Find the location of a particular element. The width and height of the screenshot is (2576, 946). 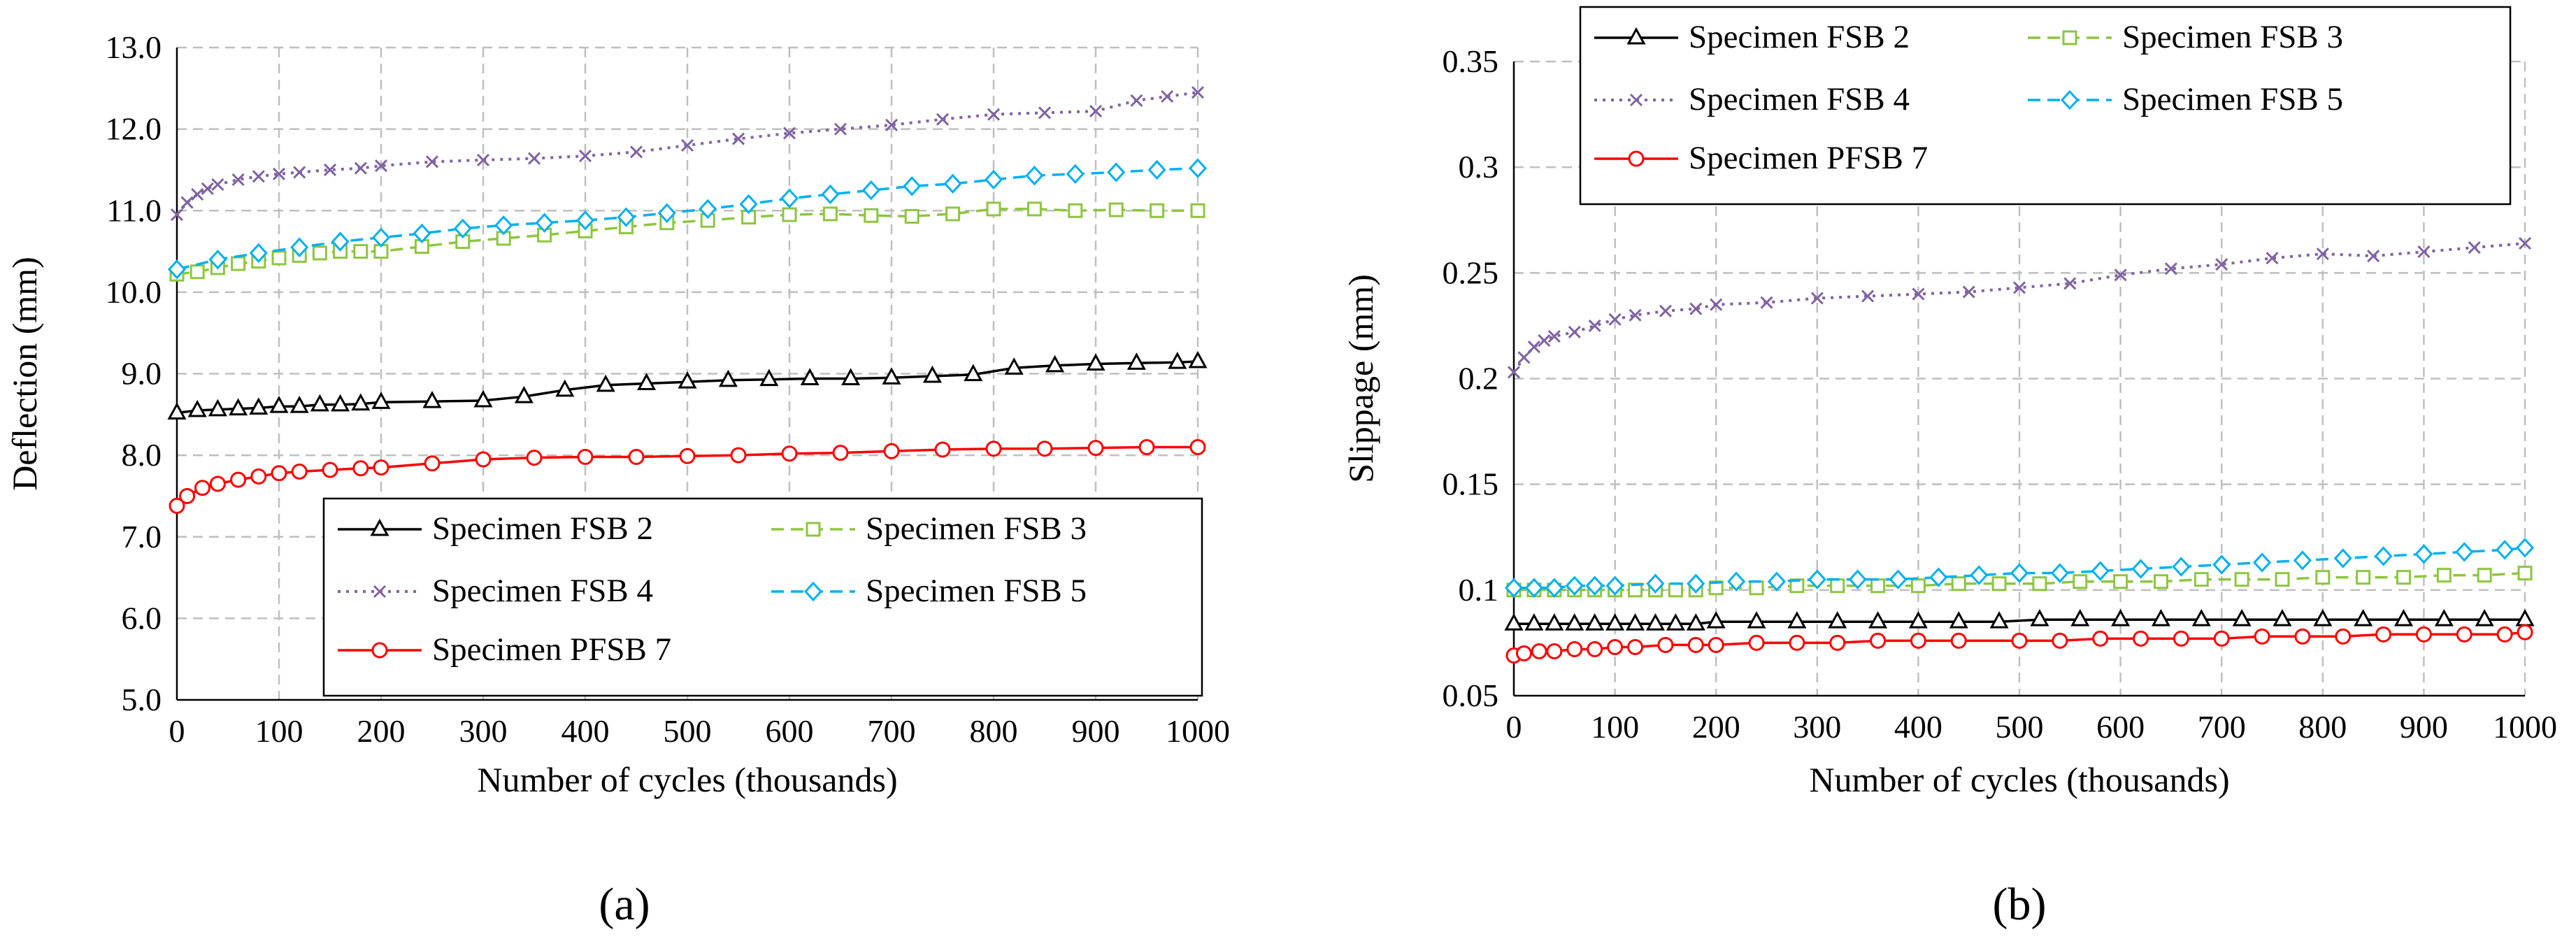

series-line is located at coordinates (687, 218).